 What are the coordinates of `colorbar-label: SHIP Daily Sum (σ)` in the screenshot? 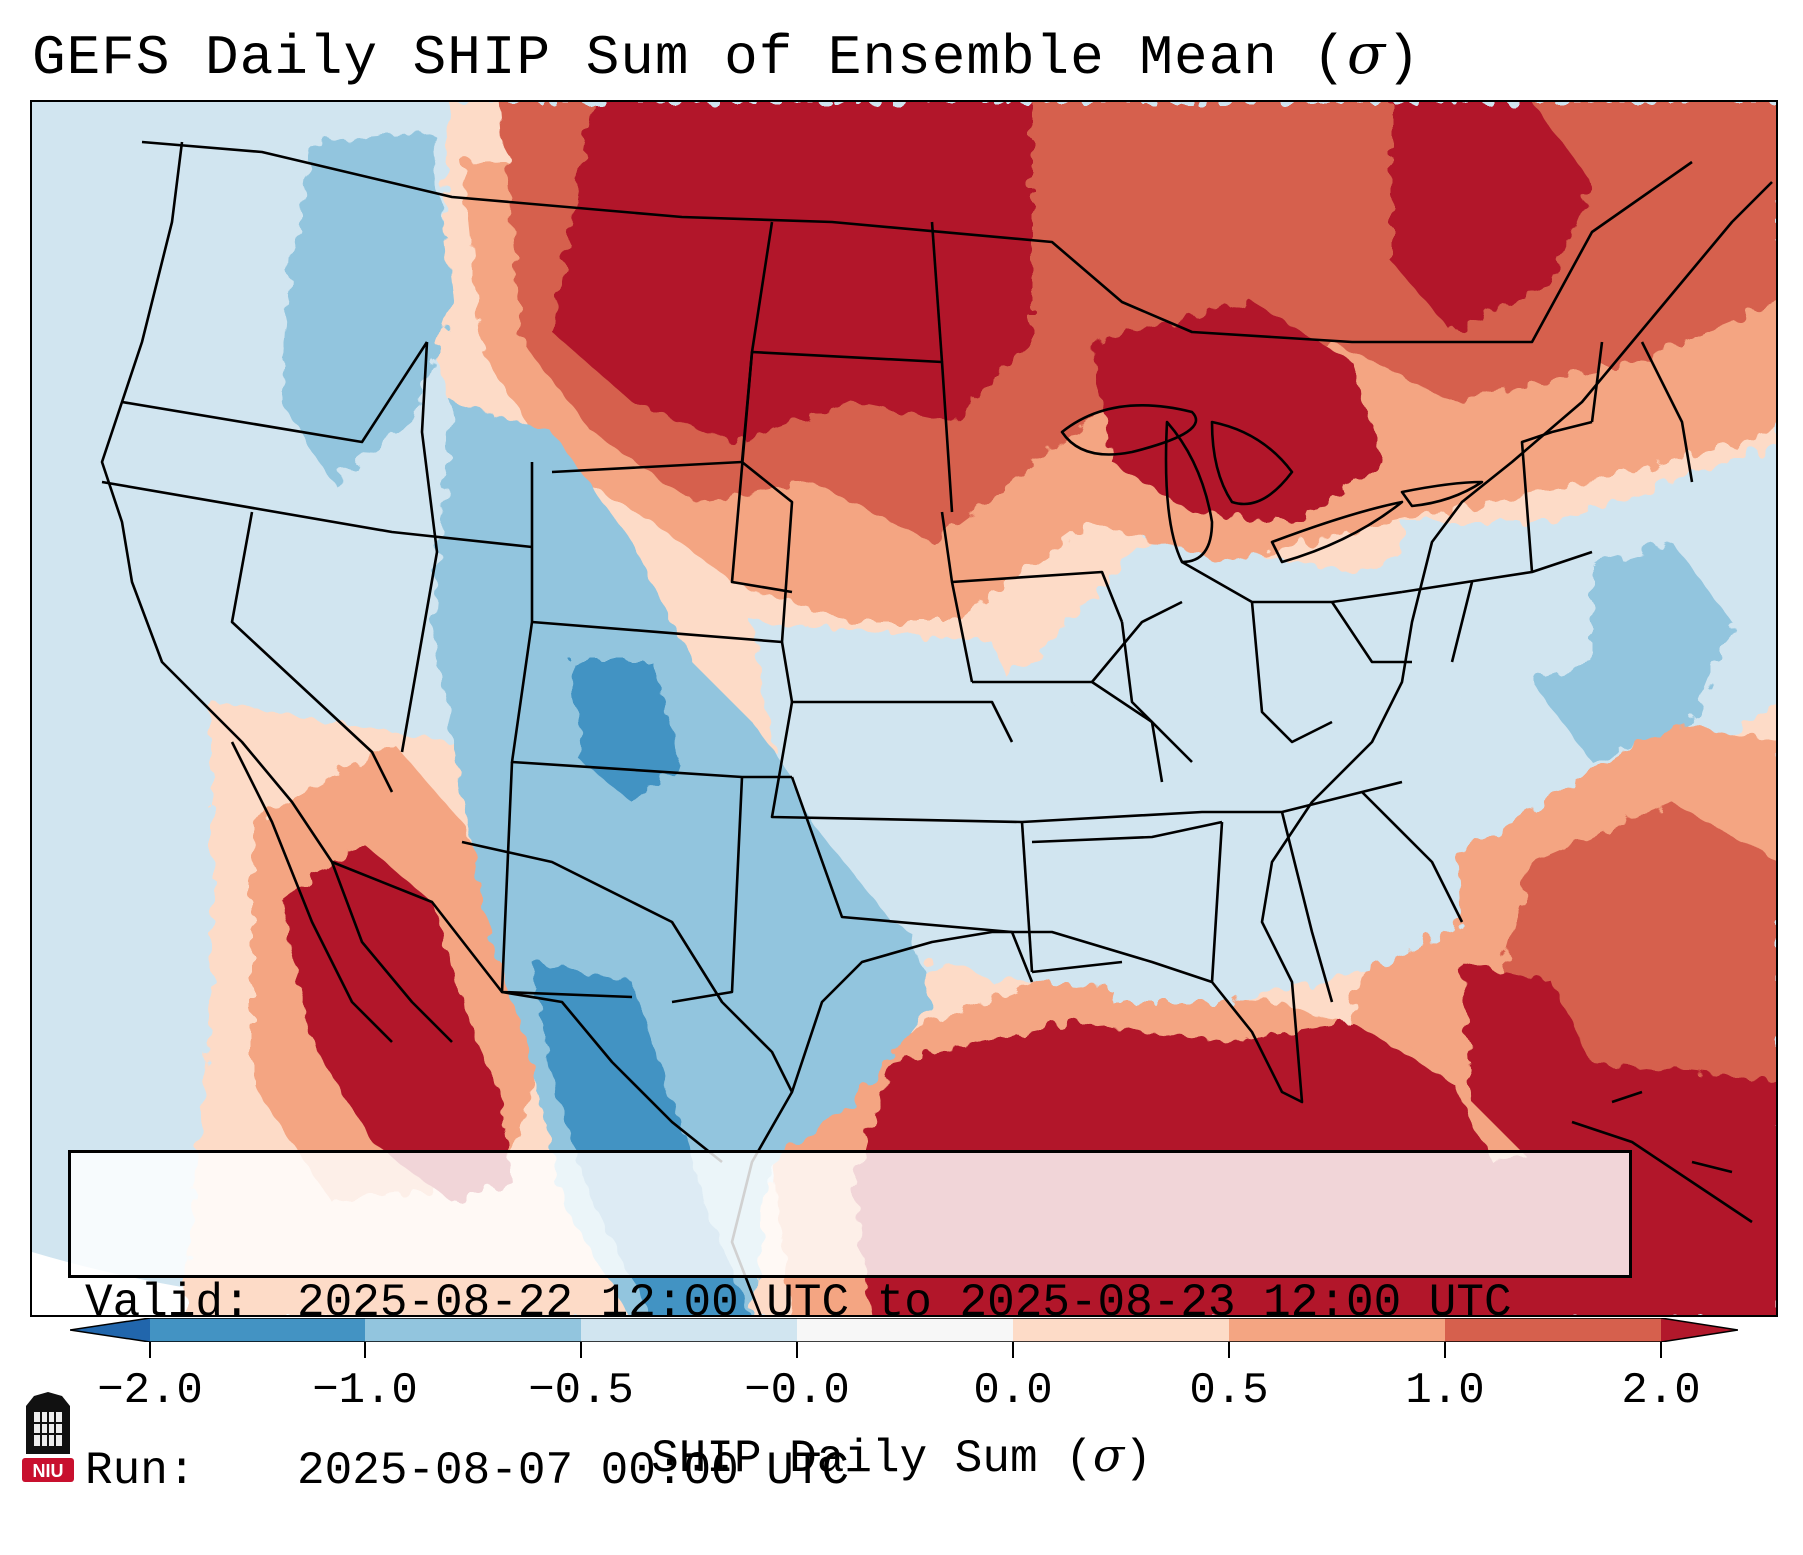 It's located at (901, 1456).